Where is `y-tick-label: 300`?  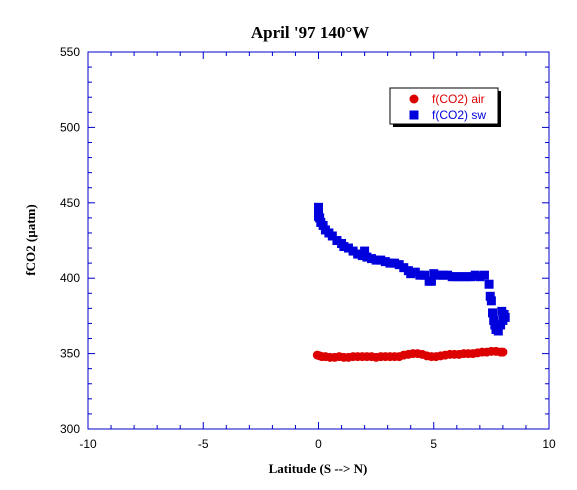 y-tick-label: 300 is located at coordinates (70, 429).